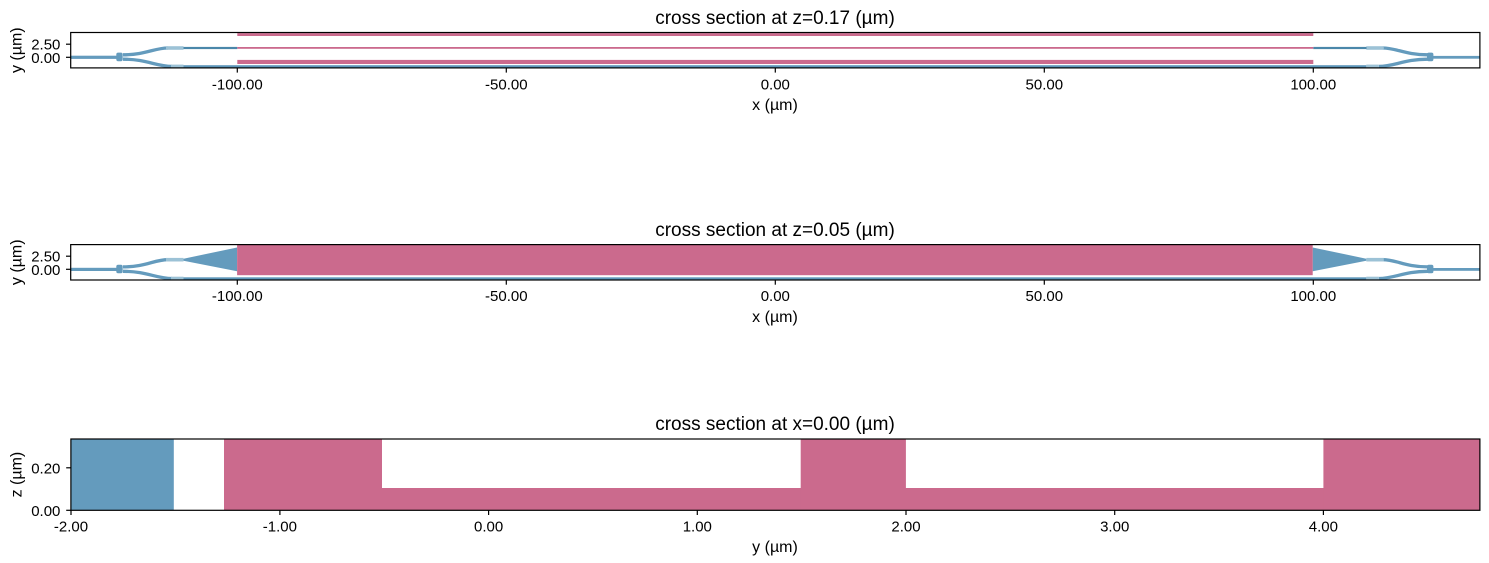 This screenshot has width=1489, height=563. I want to click on svg-text: 2.00, so click(905, 526).